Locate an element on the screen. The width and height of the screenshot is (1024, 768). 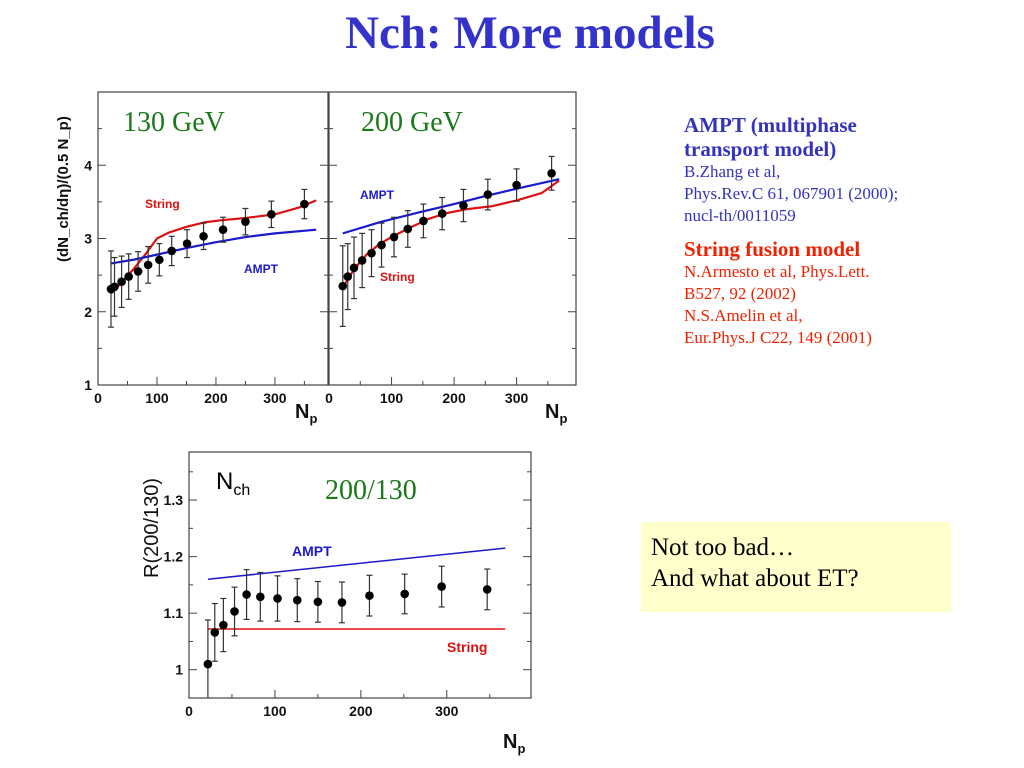
chart-title: 200/130 is located at coordinates (371, 490).